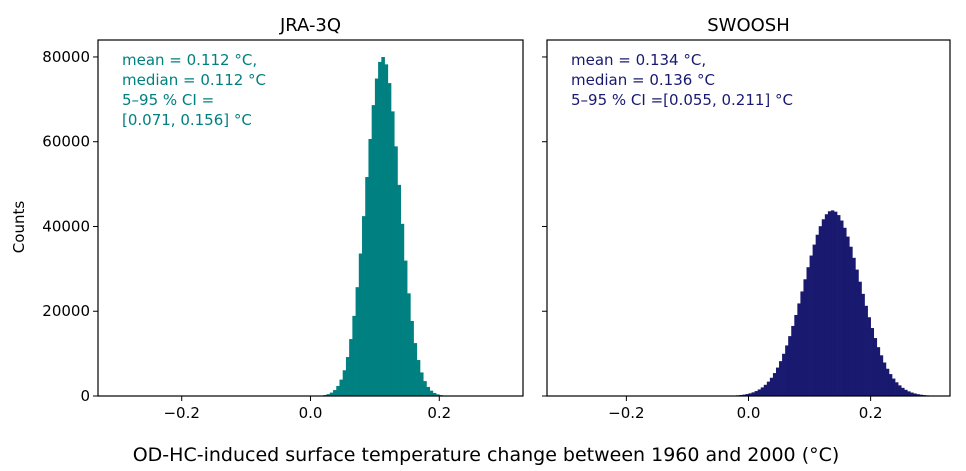 This screenshot has width=966, height=471. Describe the element at coordinates (638, 60) in the screenshot. I see `stats-annotation: mean = 0.134 °C,` at that location.